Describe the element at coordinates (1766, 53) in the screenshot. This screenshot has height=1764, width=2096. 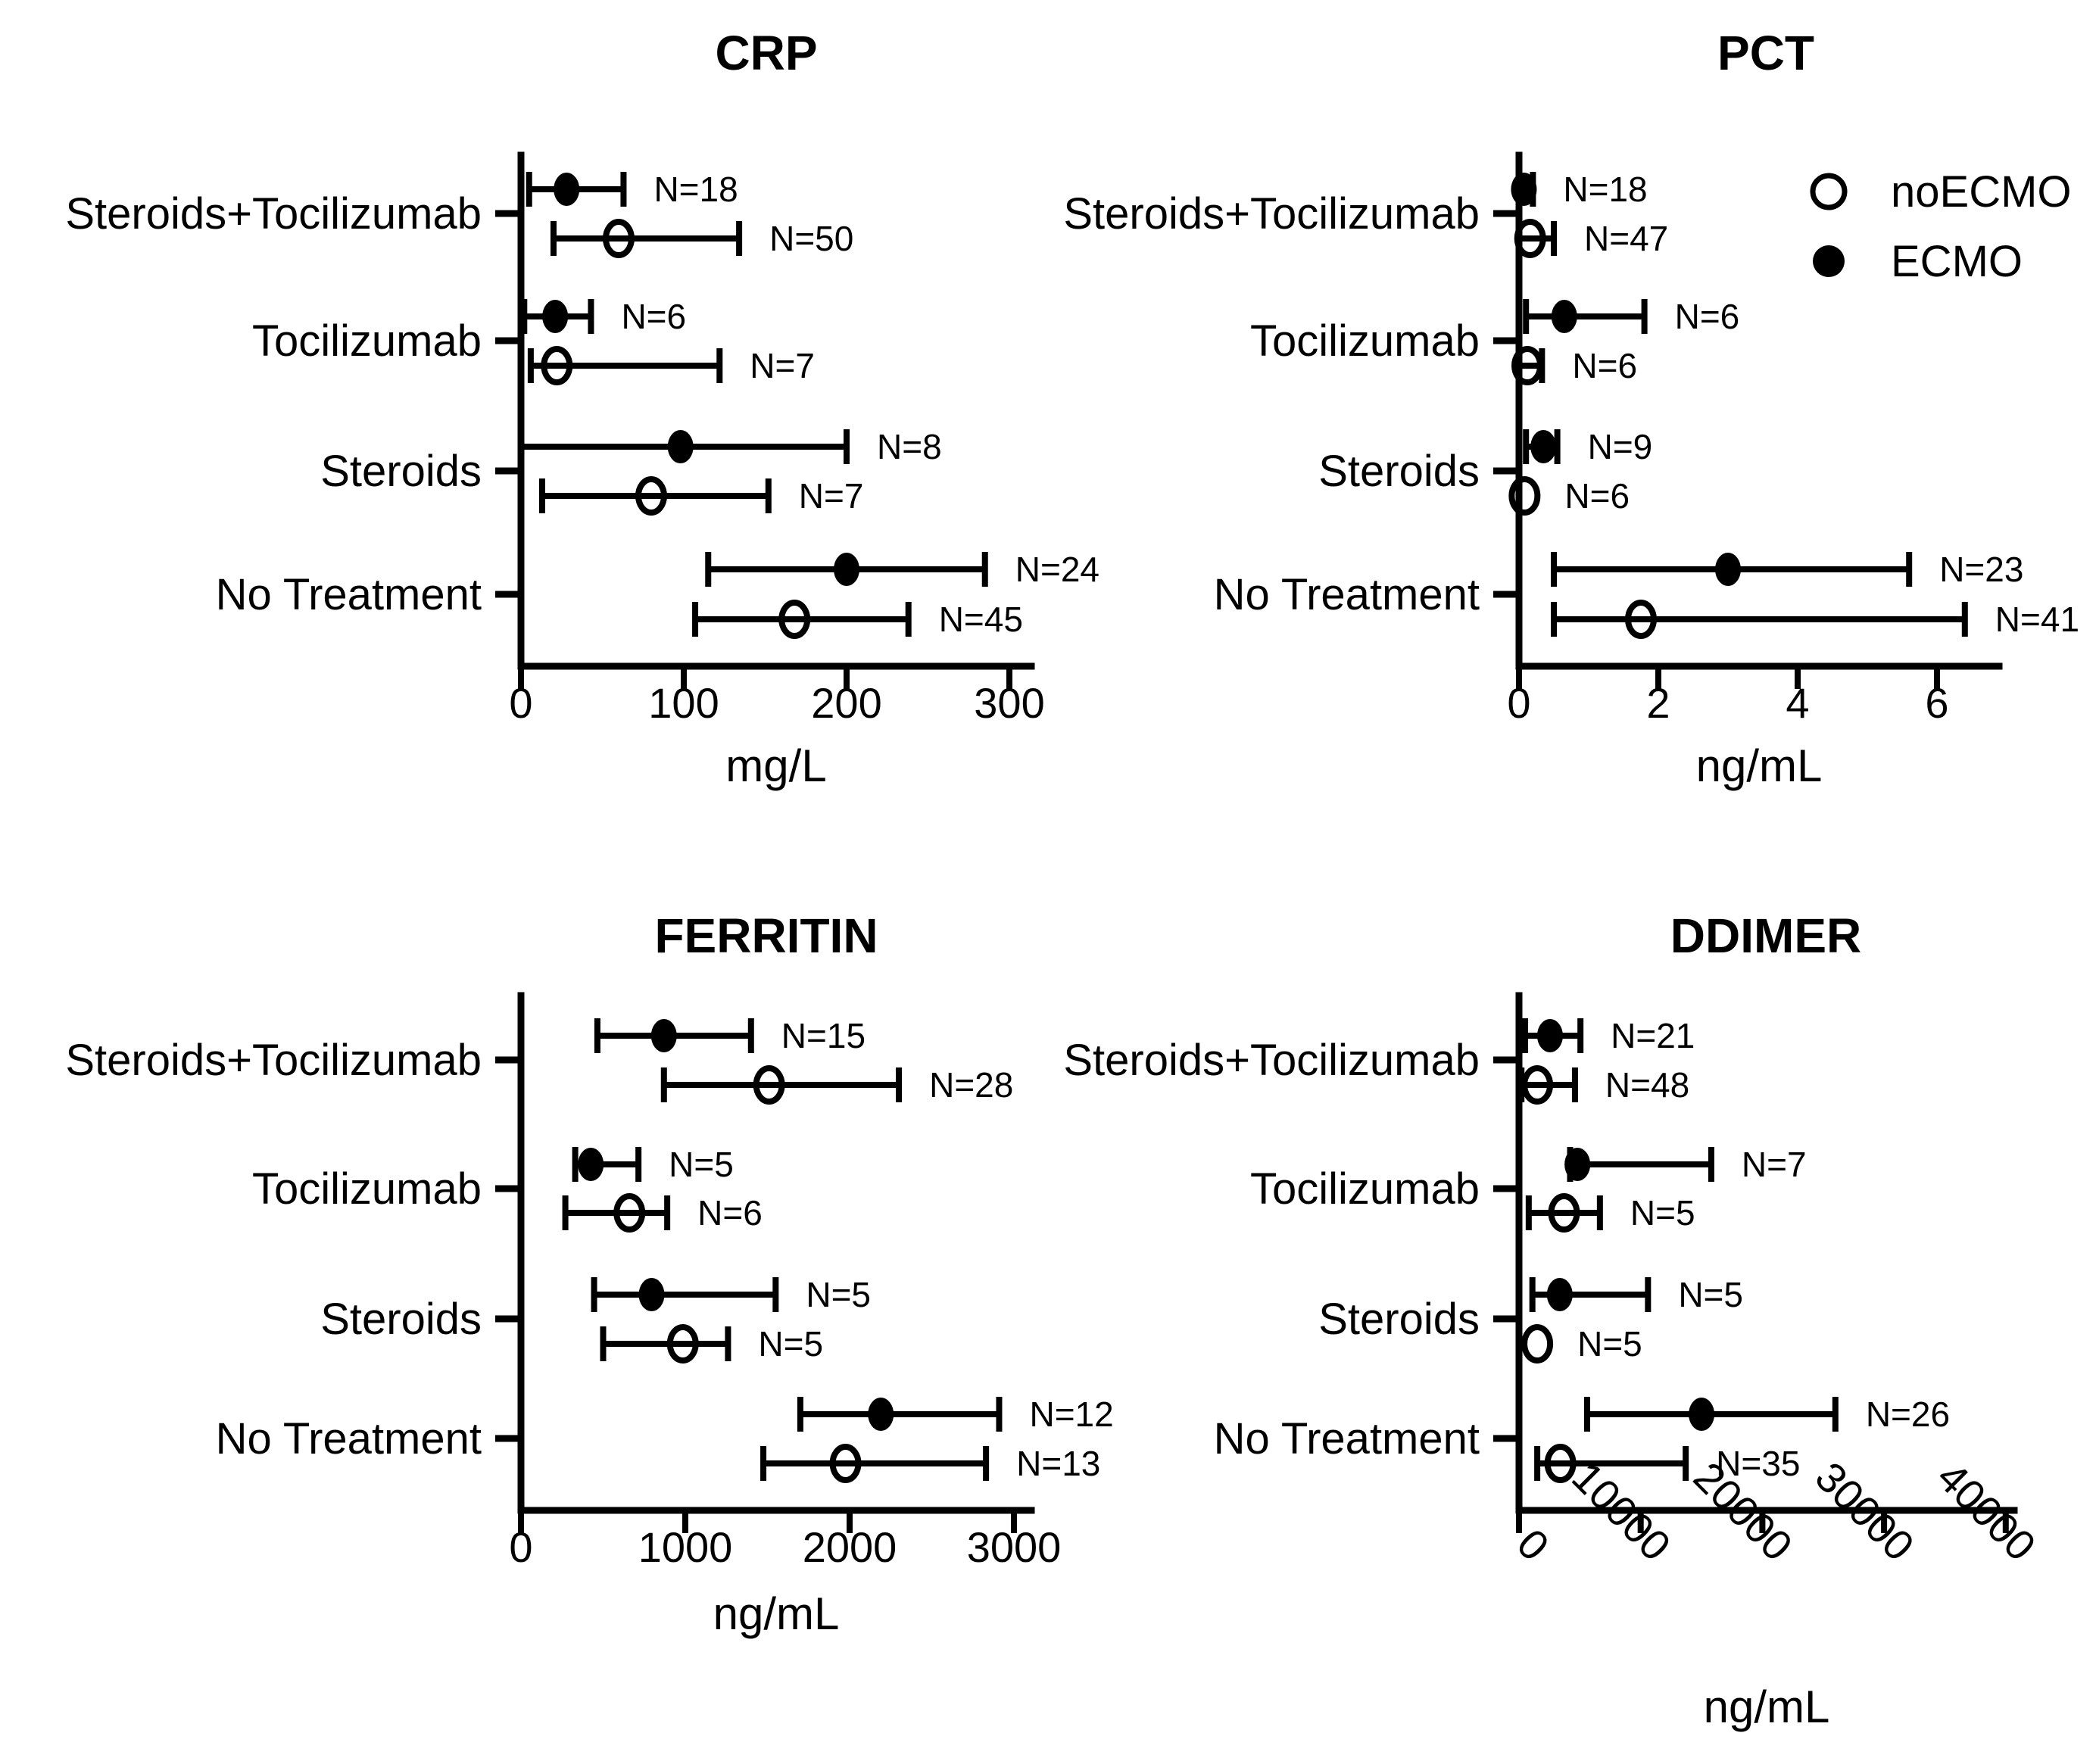
I see `panel-title: PCT` at that location.